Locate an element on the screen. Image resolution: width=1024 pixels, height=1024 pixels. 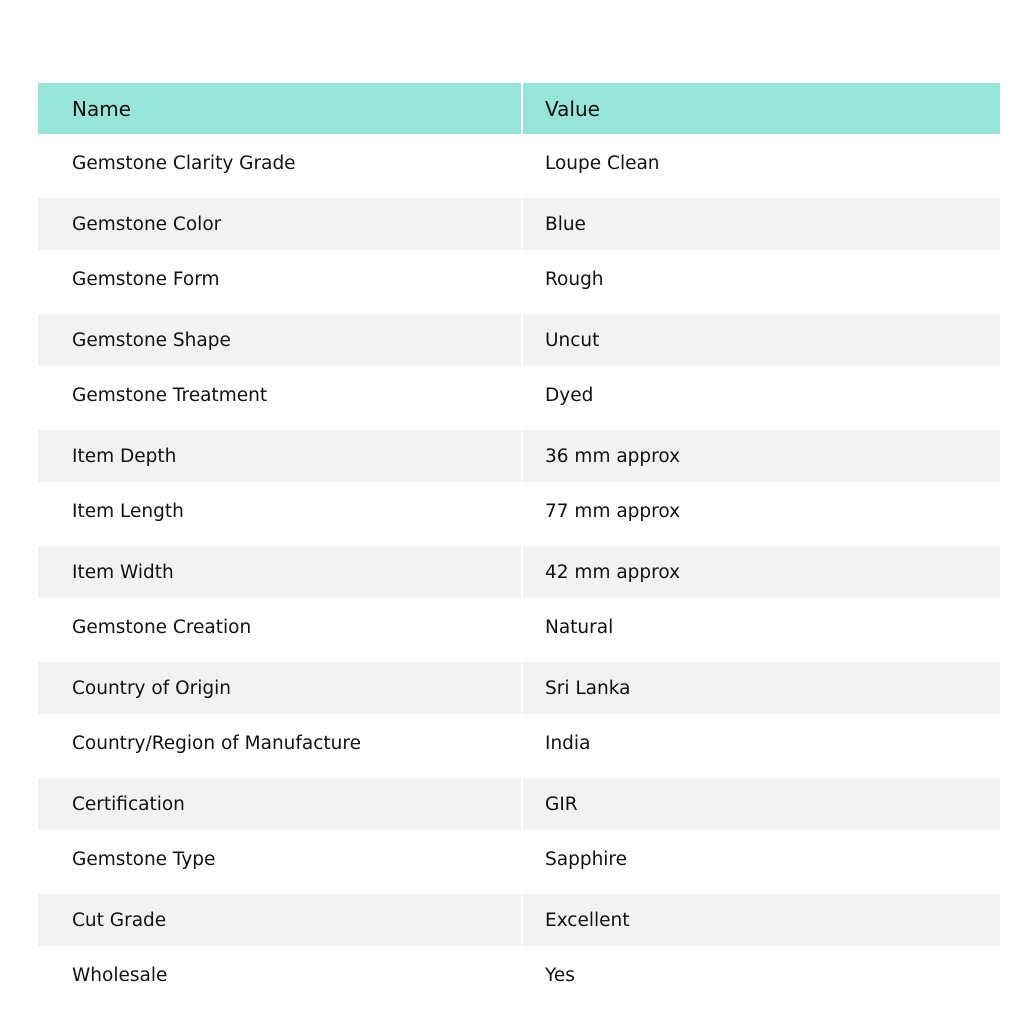
table-row: Cut Grade Excellent is located at coordinates (519, 917).